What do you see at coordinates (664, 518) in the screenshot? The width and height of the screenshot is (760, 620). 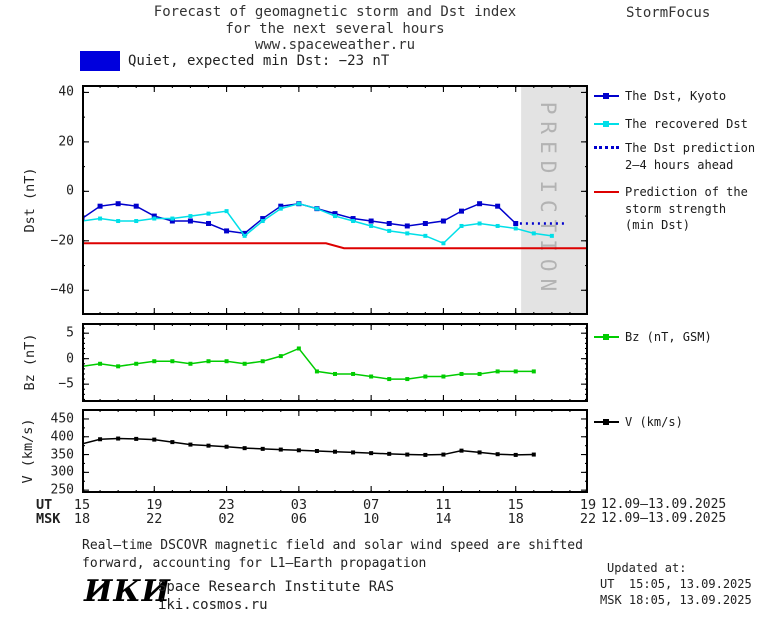 I see `msk-date-range: 12.09–13.09.2025` at bounding box center [664, 518].